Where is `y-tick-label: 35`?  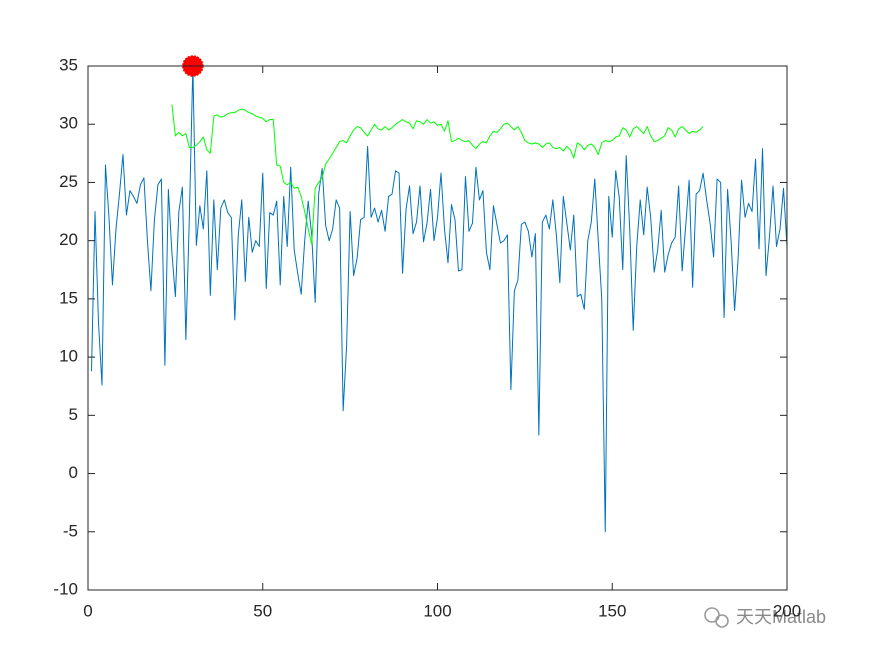 y-tick-label: 35 is located at coordinates (68, 64).